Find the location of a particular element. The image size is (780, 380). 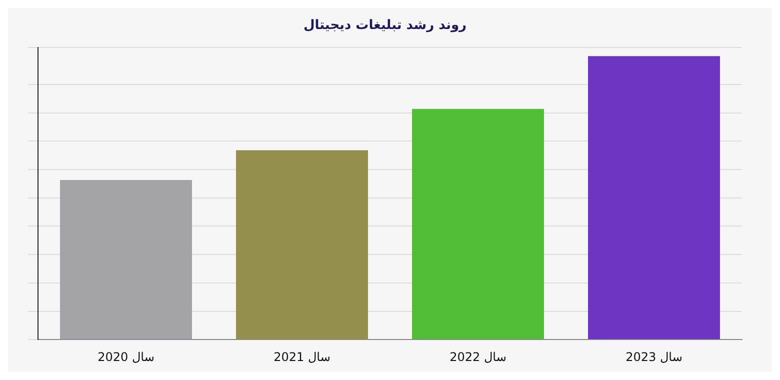

x-tick-label: سال 2021 is located at coordinates (302, 357).